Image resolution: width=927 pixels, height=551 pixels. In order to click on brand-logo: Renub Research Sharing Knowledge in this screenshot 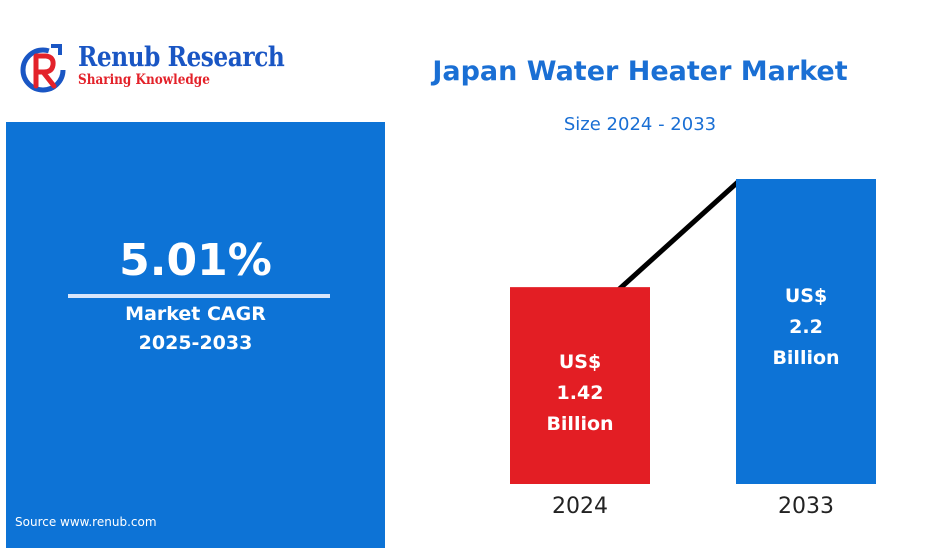, I will do `click(161, 70)`.